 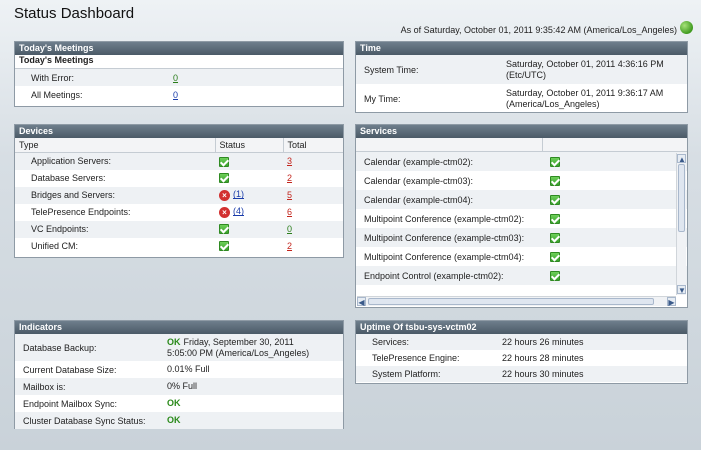 What do you see at coordinates (176, 77) in the screenshot?
I see `meetings-error-count-link: 0` at bounding box center [176, 77].